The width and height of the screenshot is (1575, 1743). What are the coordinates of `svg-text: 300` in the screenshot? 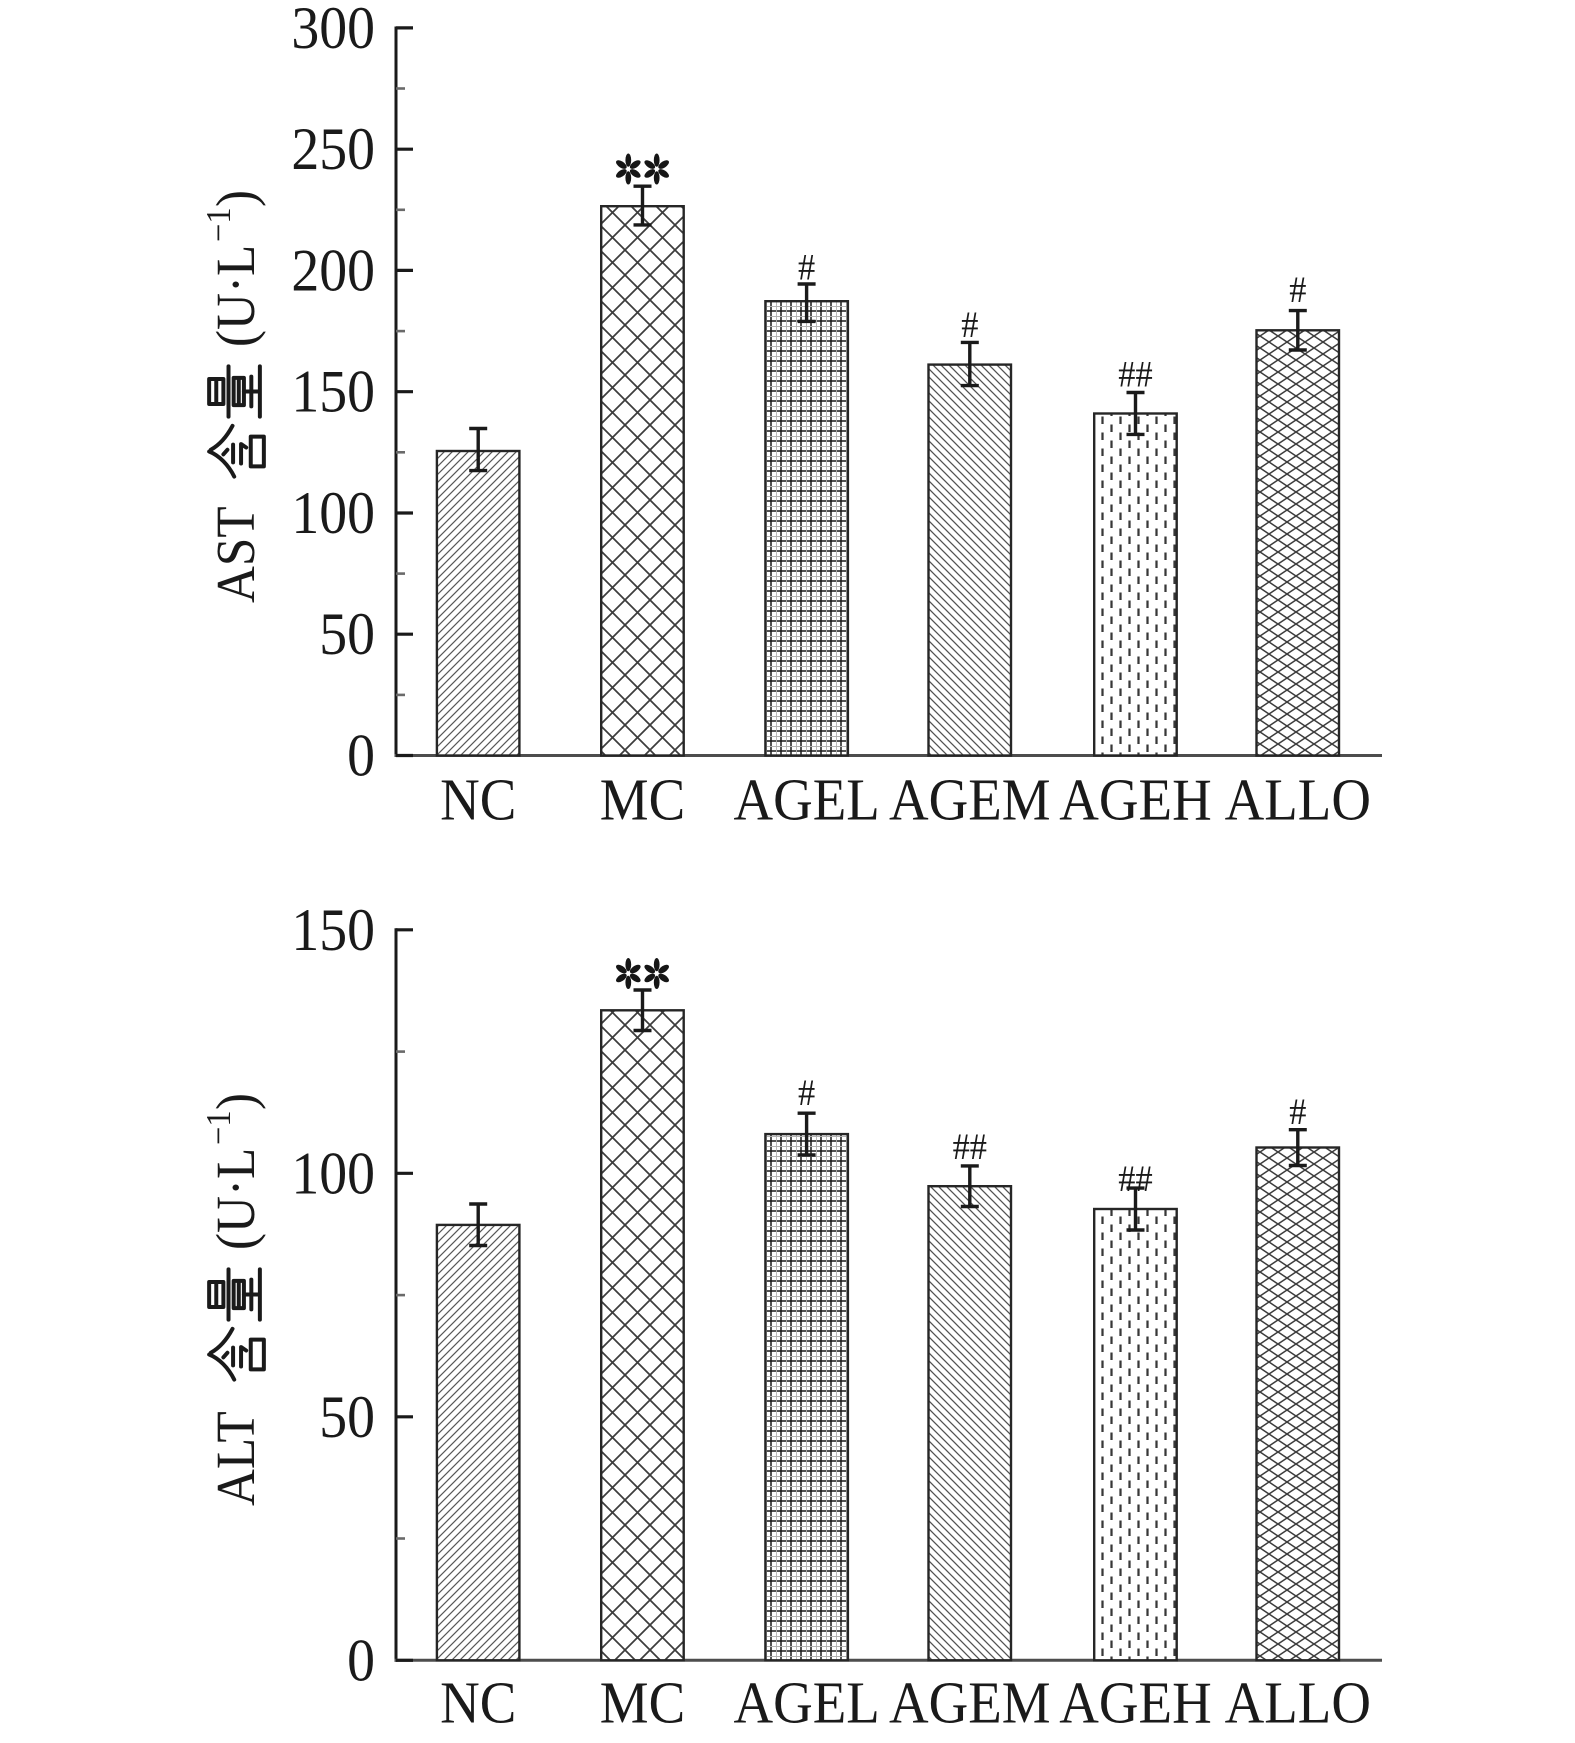 It's located at (333, 30).